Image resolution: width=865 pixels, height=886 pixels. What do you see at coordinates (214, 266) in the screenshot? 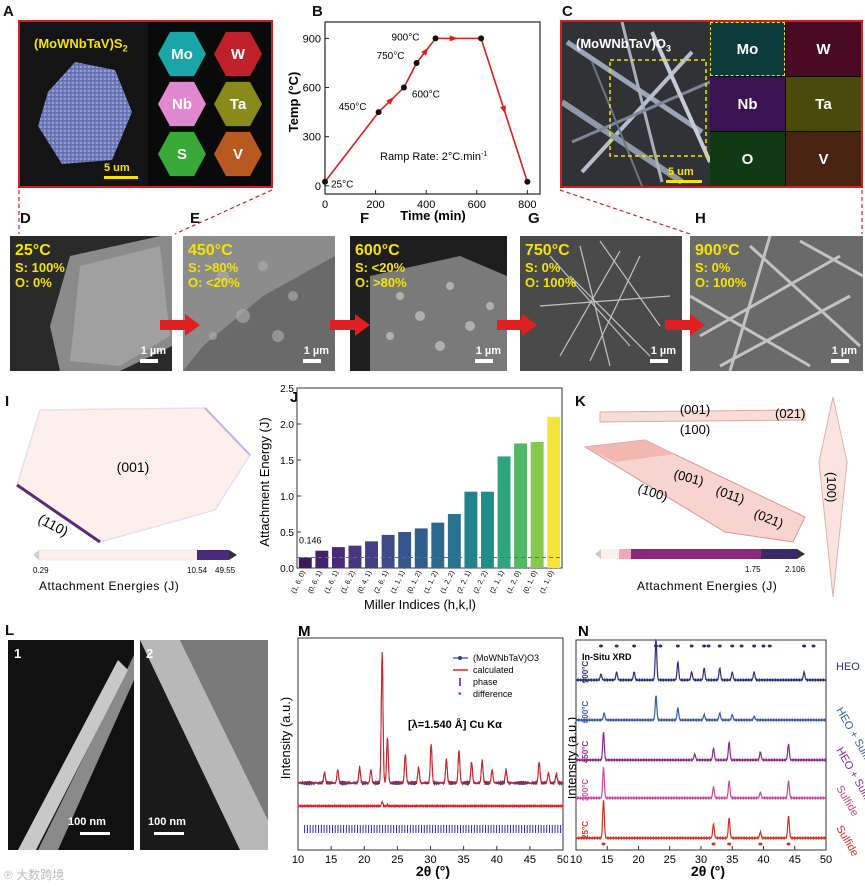
I see `panel-e-text: 450°C S: >80% O: <20%` at bounding box center [214, 266].